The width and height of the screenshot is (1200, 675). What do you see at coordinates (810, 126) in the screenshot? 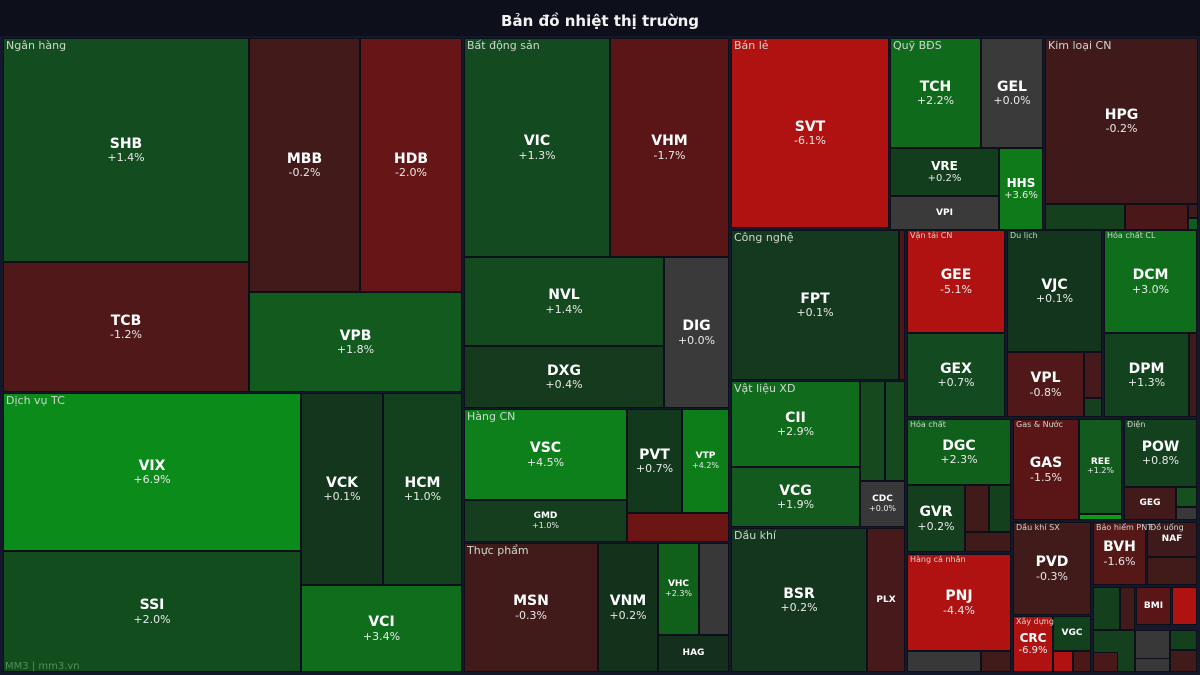
I see `ticker-label: SVT` at bounding box center [810, 126].